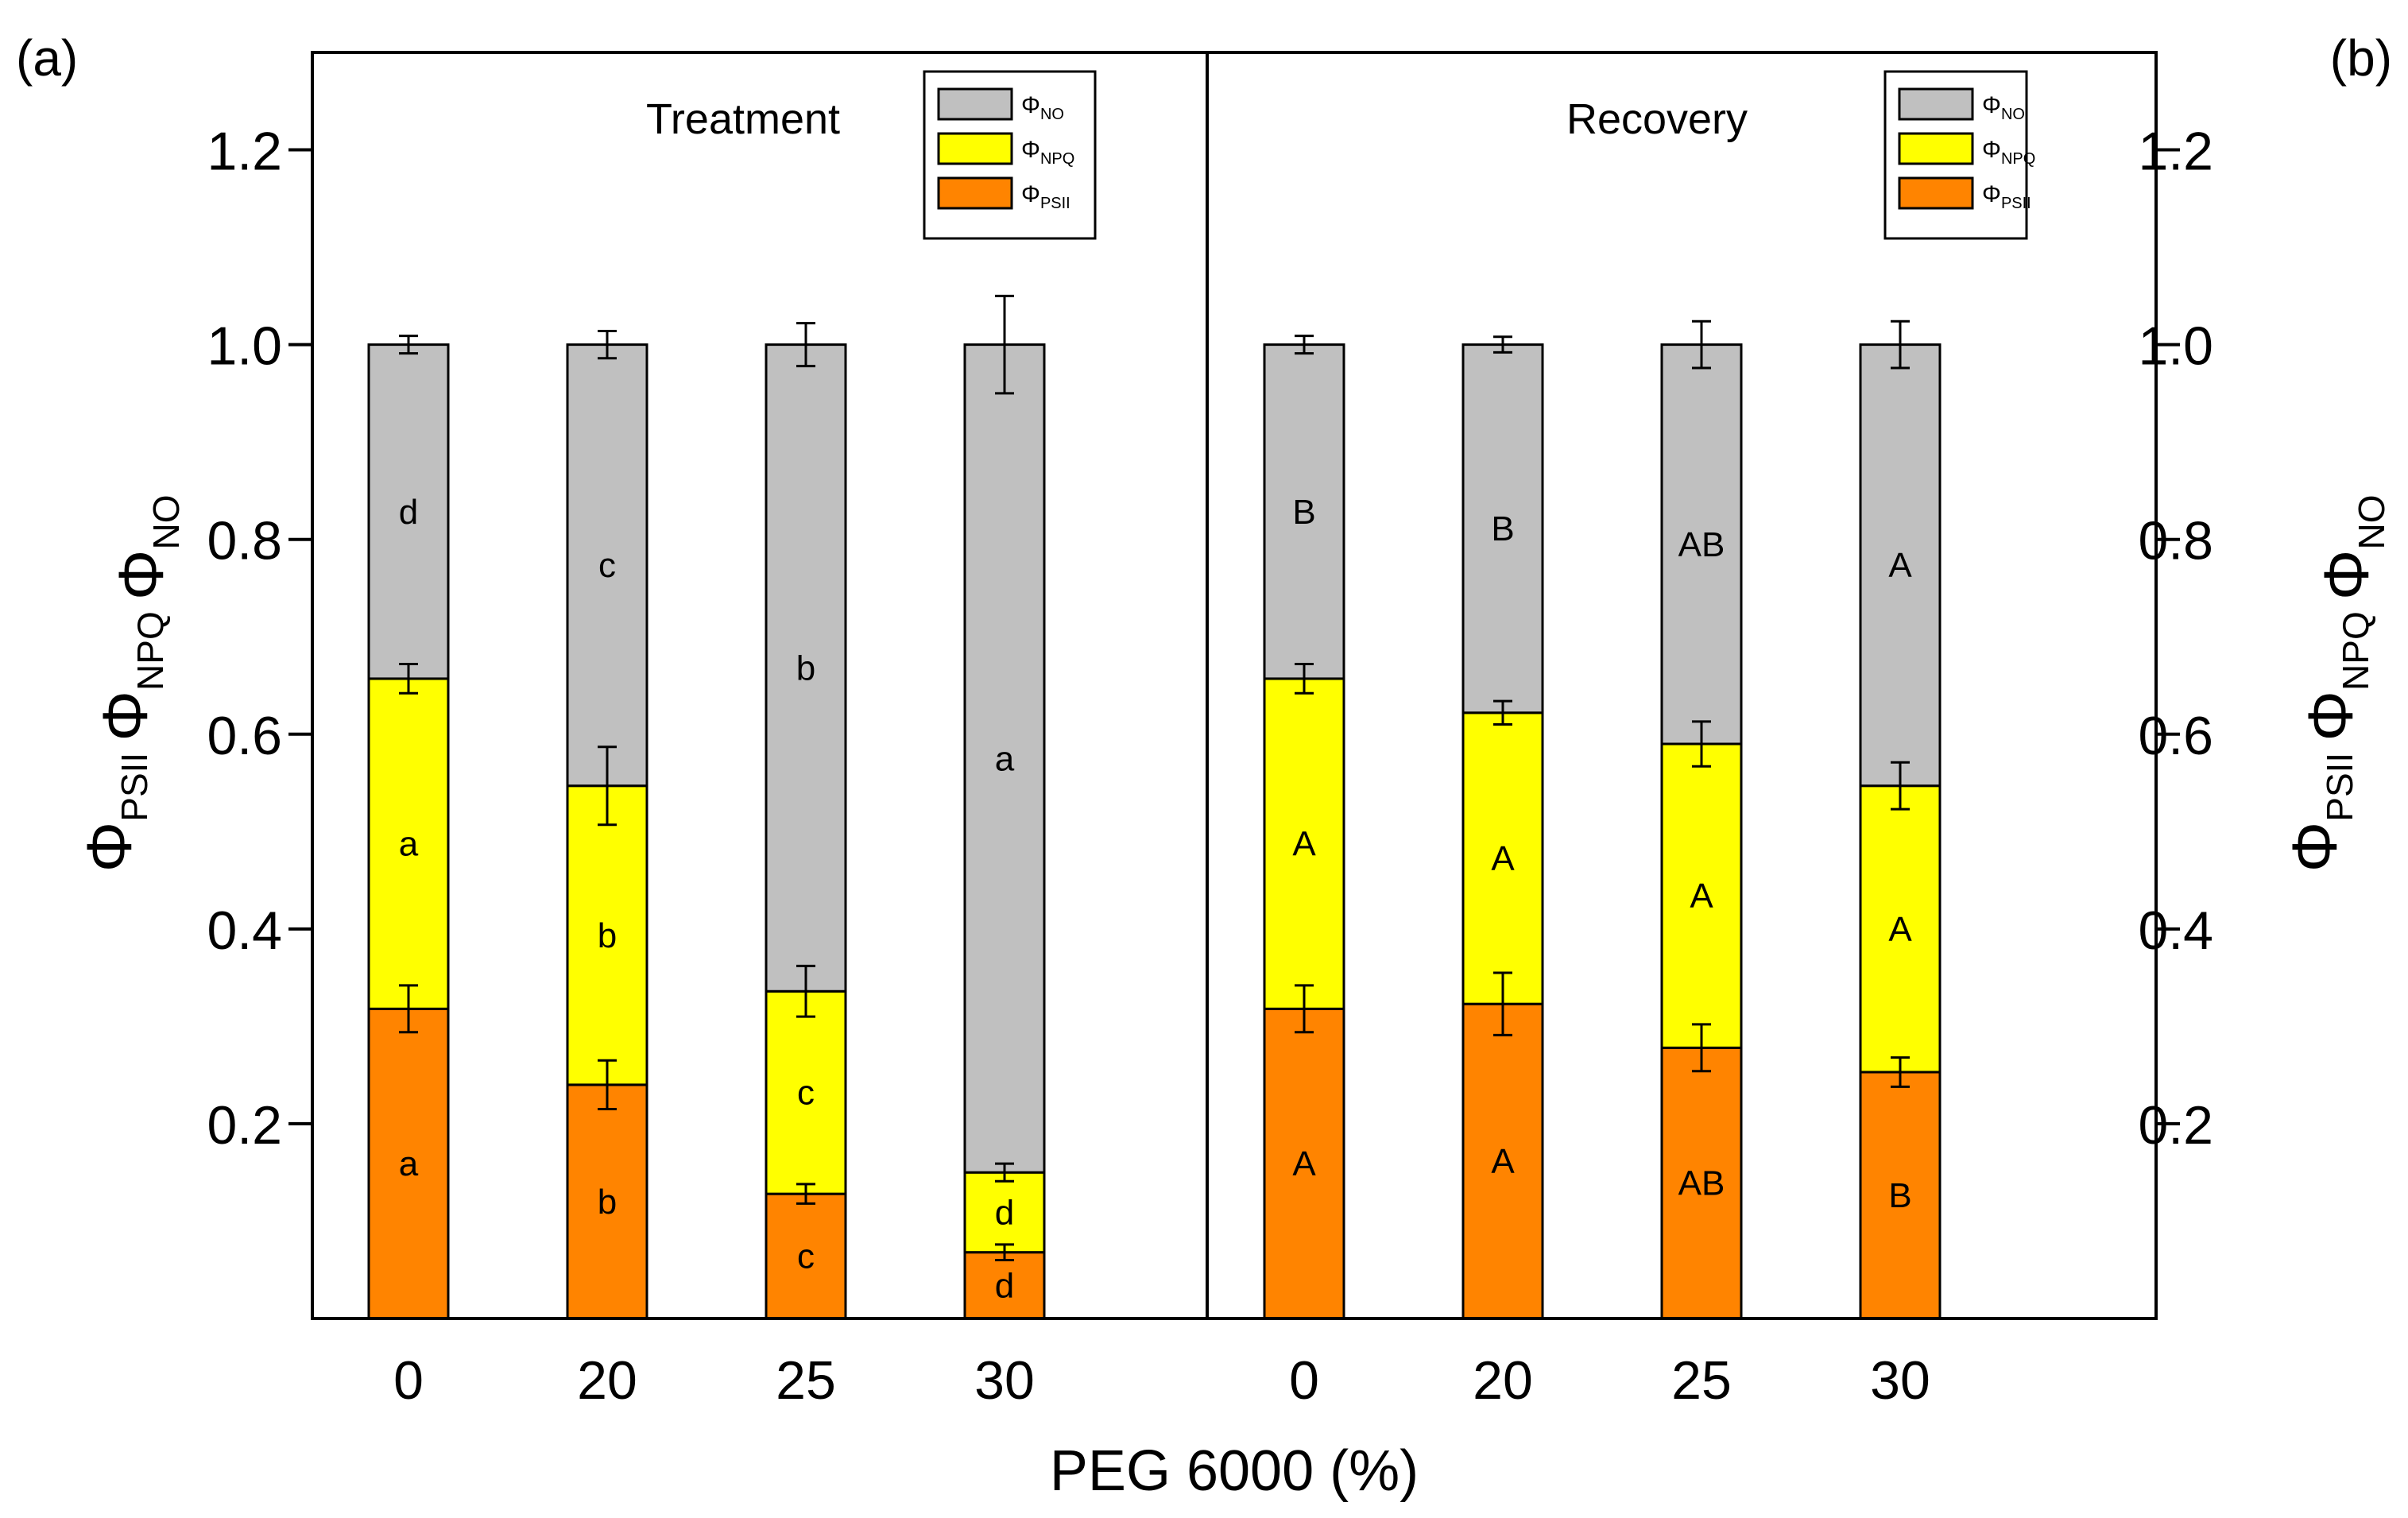 Image resolution: width=2408 pixels, height=1518 pixels. Describe the element at coordinates (245, 541) in the screenshot. I see `y-tick-label-left: 0.8` at that location.